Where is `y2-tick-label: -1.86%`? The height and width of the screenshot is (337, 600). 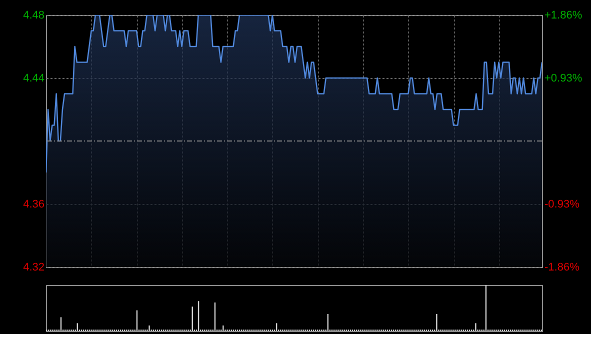
y2-tick-label: -1.86% is located at coordinates (562, 268).